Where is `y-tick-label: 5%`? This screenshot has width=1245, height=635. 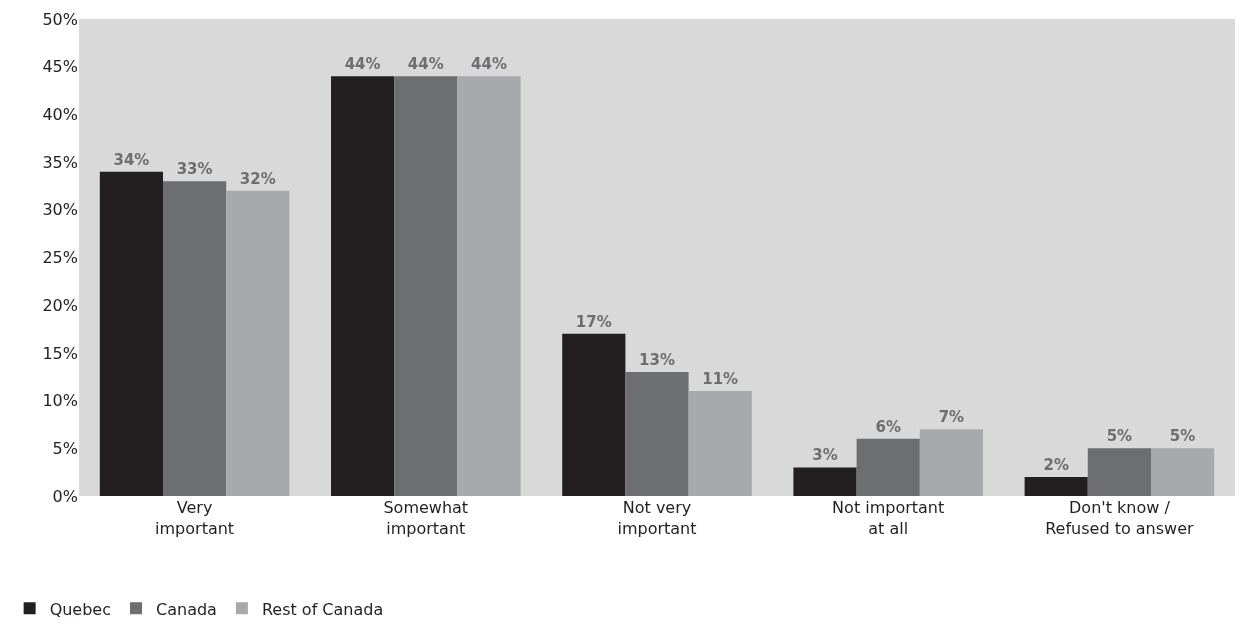 y-tick-label: 5% is located at coordinates (65, 448).